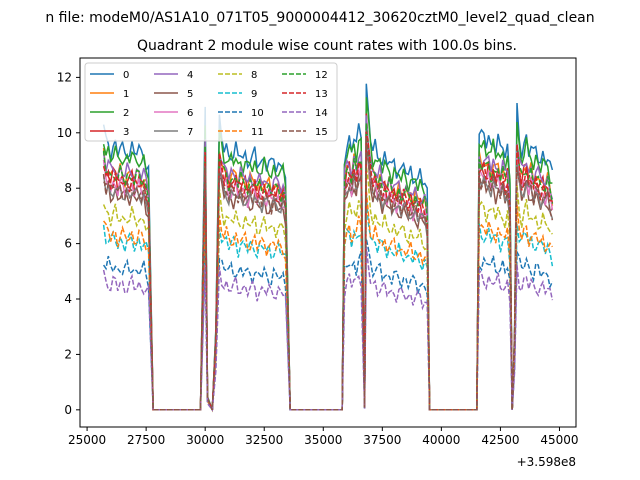  I want to click on legend-label-0: 0, so click(126, 75).